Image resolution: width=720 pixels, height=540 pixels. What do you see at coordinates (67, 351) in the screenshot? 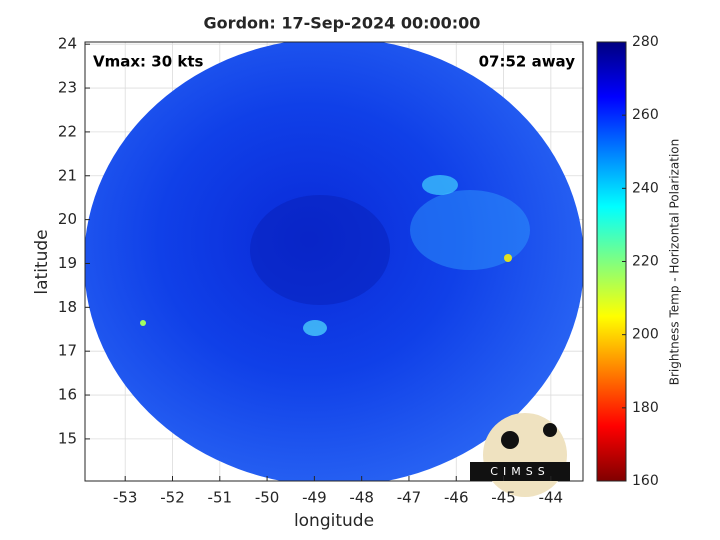
I see `y-tick-label: 17` at bounding box center [67, 351].